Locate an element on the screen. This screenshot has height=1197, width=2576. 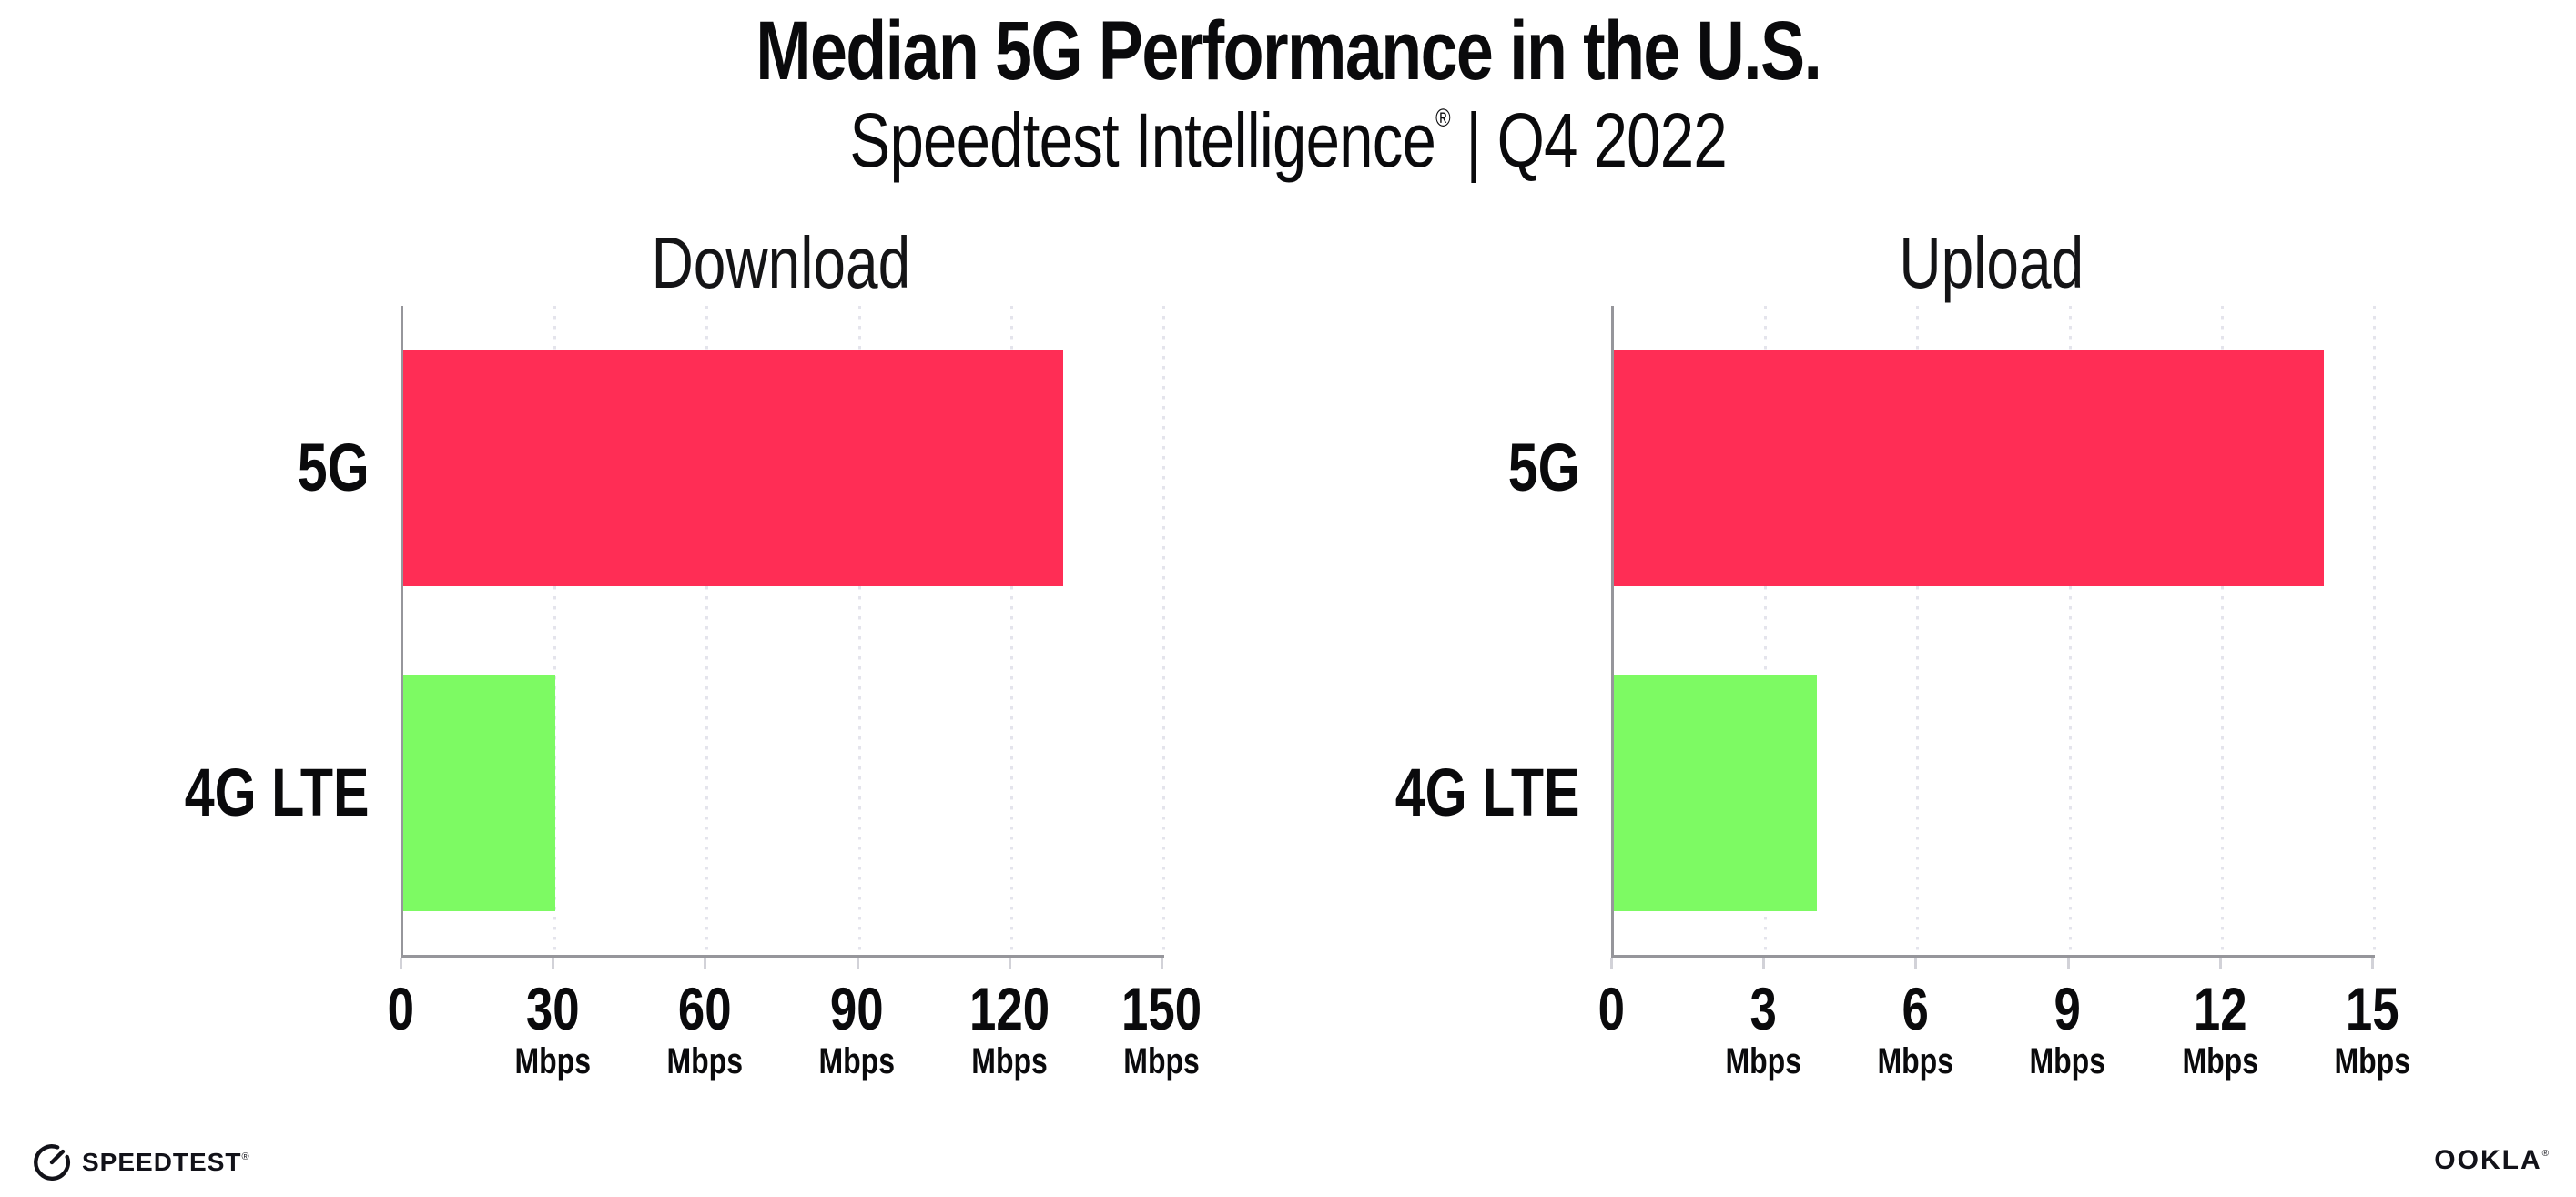
x-tick: 30 Mbps is located at coordinates (552, 1030).